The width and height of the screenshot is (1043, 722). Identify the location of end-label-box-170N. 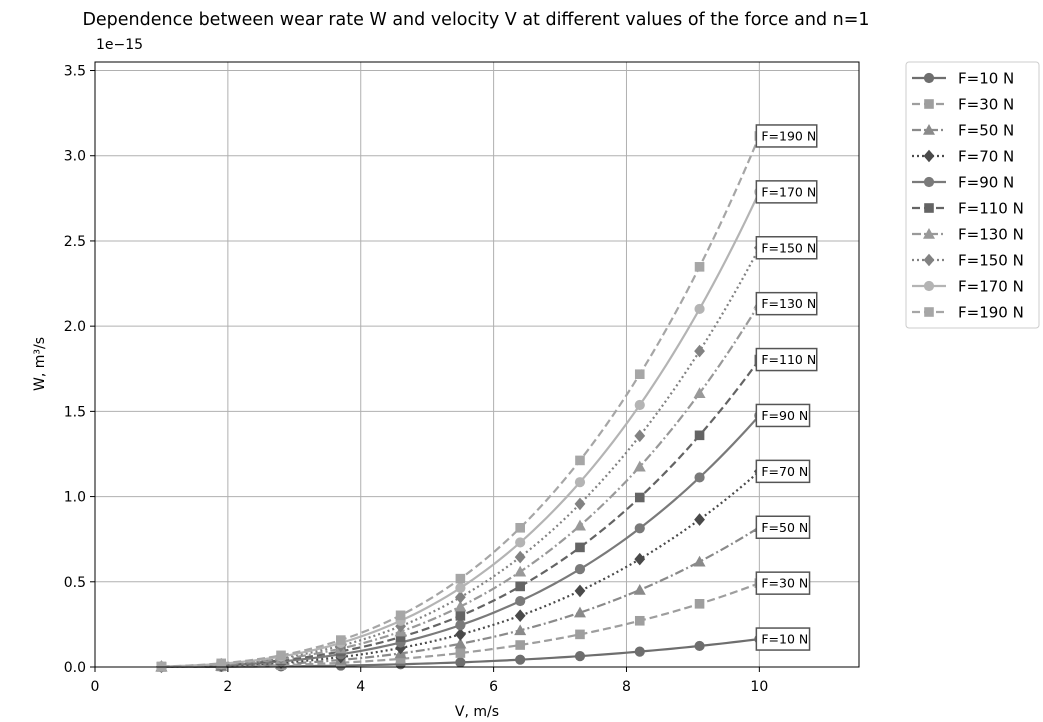
(786, 192).